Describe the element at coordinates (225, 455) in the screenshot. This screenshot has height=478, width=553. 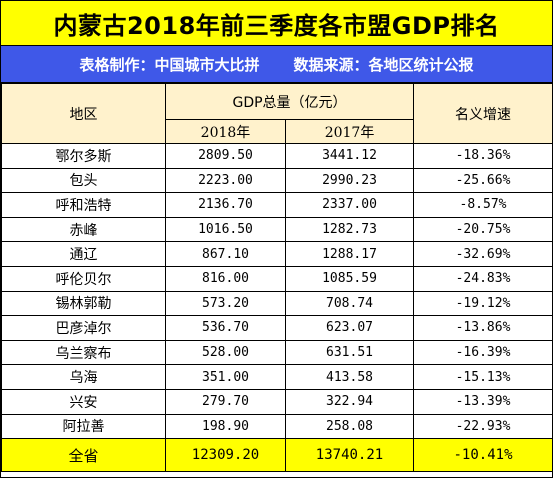
I see `total-gdp-2018-cell: 12309.20` at that location.